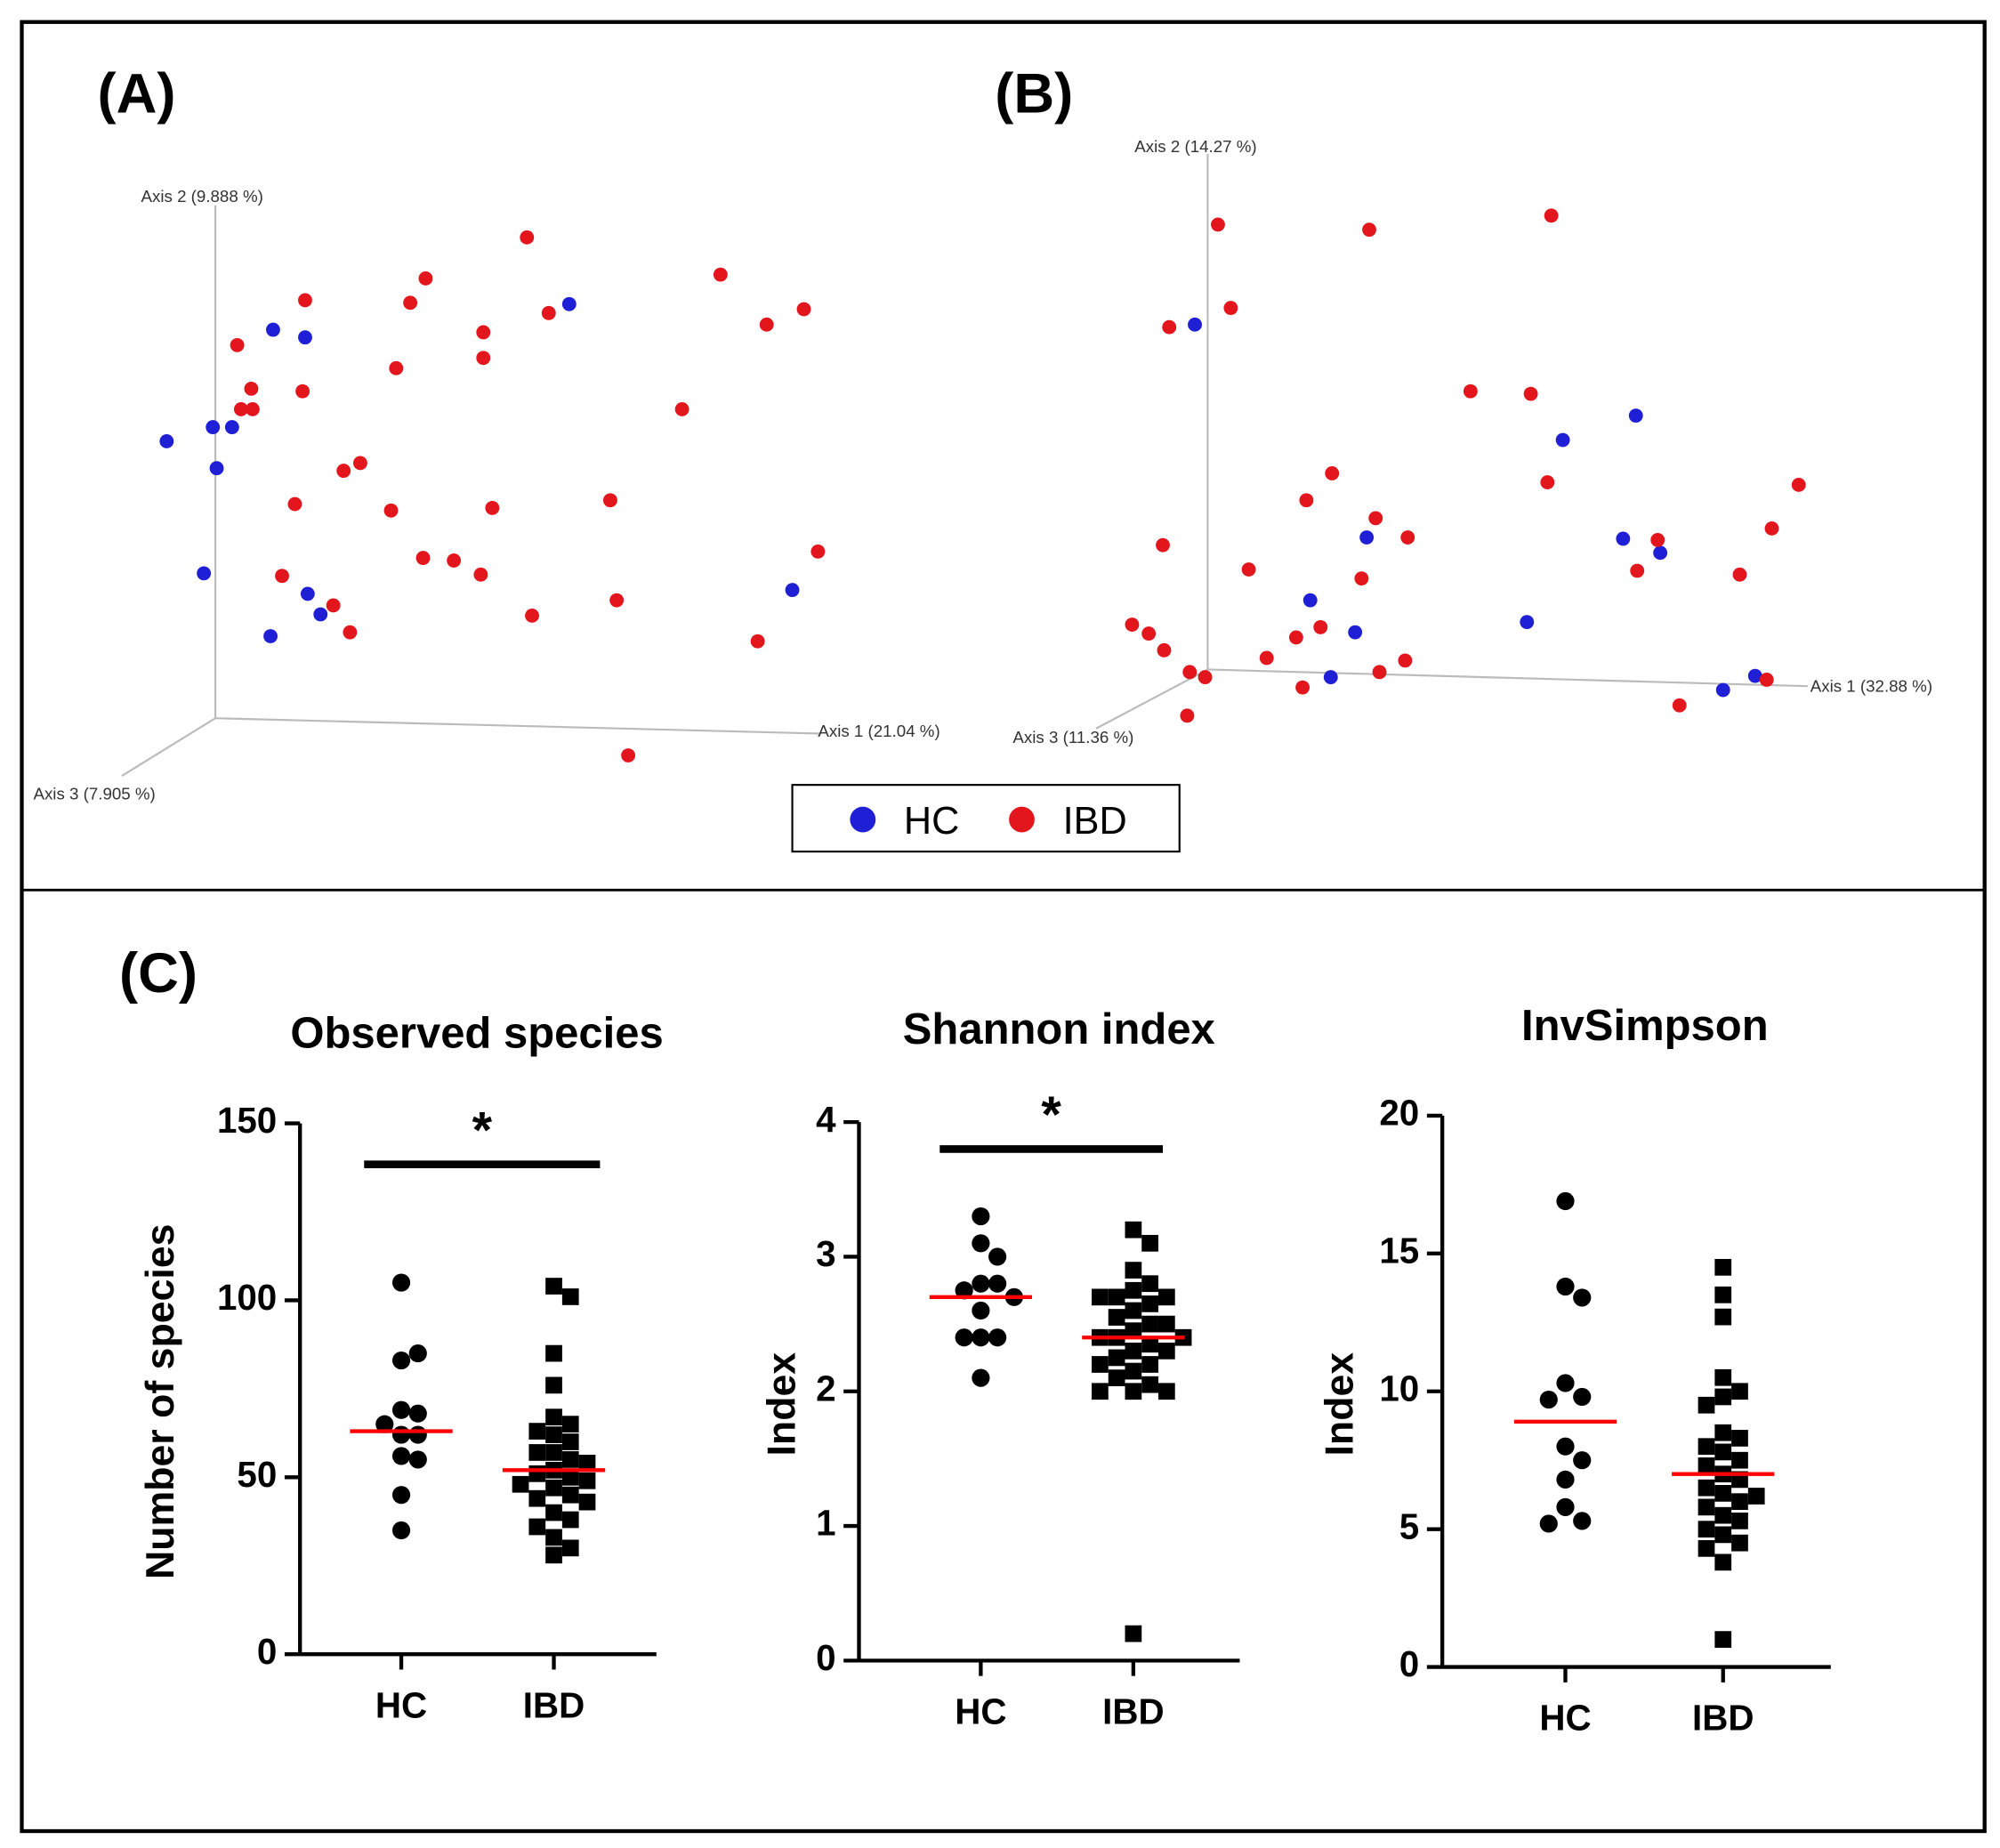 Image resolution: width=2000 pixels, height=1848 pixels. What do you see at coordinates (483, 1130) in the screenshot?
I see `significance-label: *` at bounding box center [483, 1130].